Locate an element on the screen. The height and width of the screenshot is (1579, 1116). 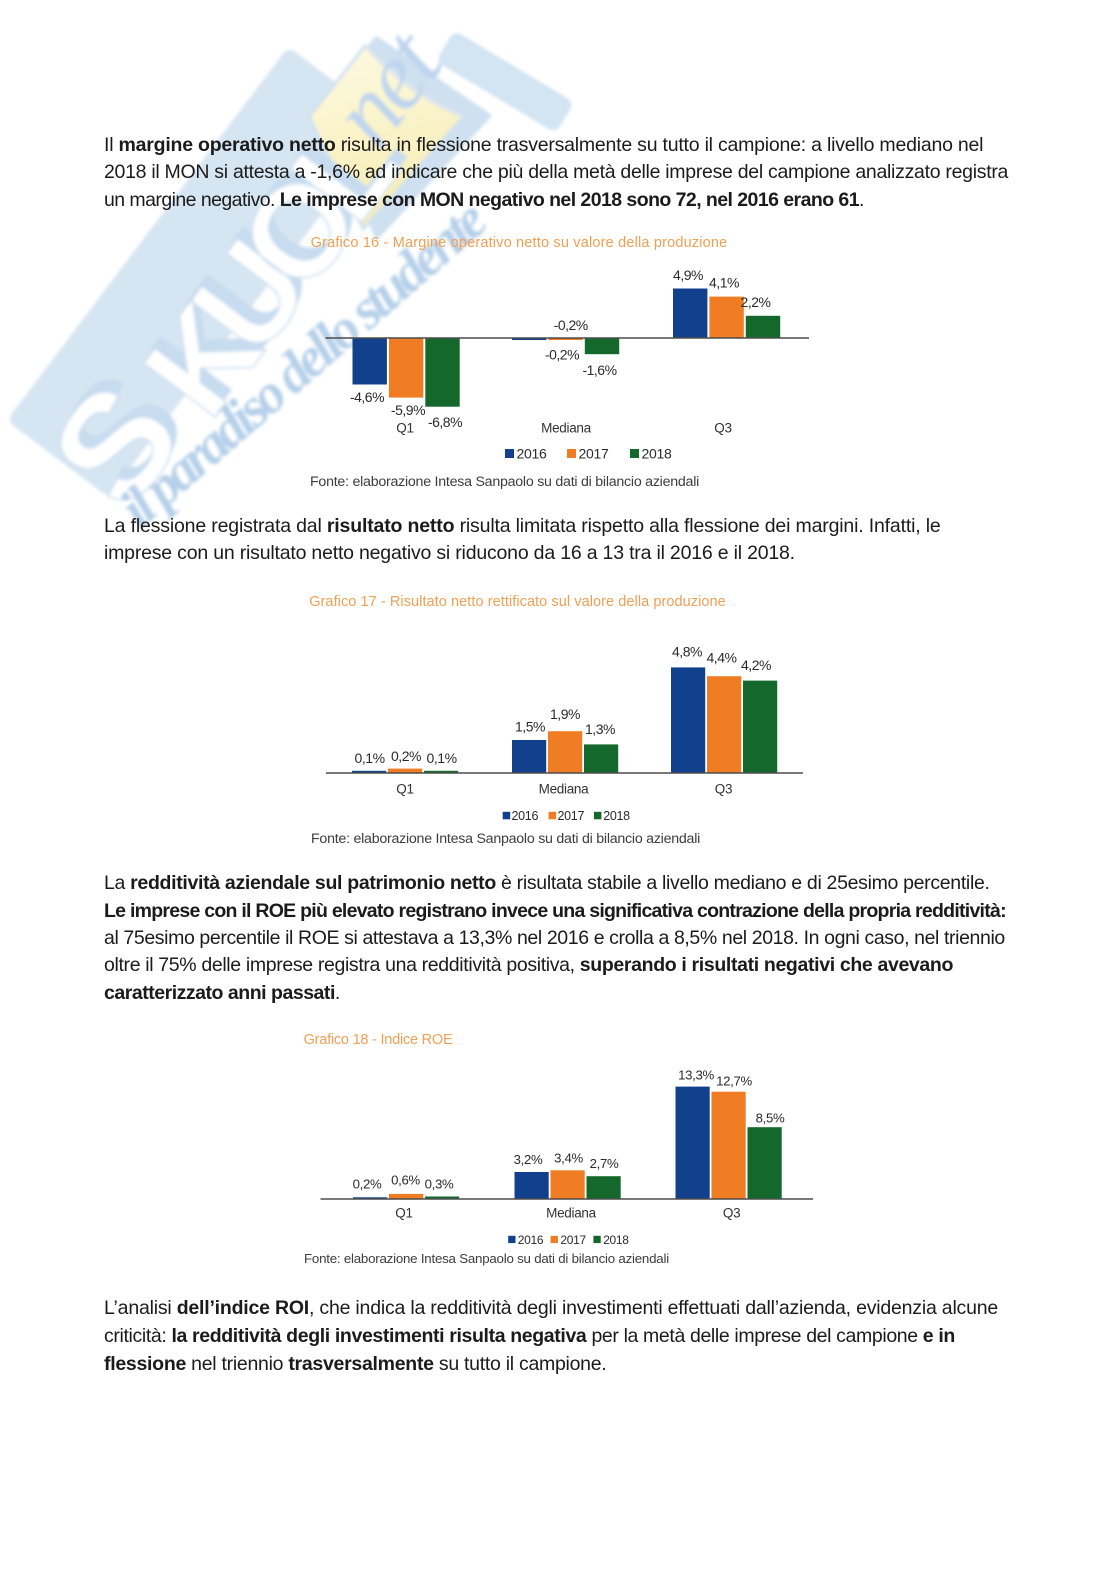
svg-text: 4,1% is located at coordinates (724, 282).